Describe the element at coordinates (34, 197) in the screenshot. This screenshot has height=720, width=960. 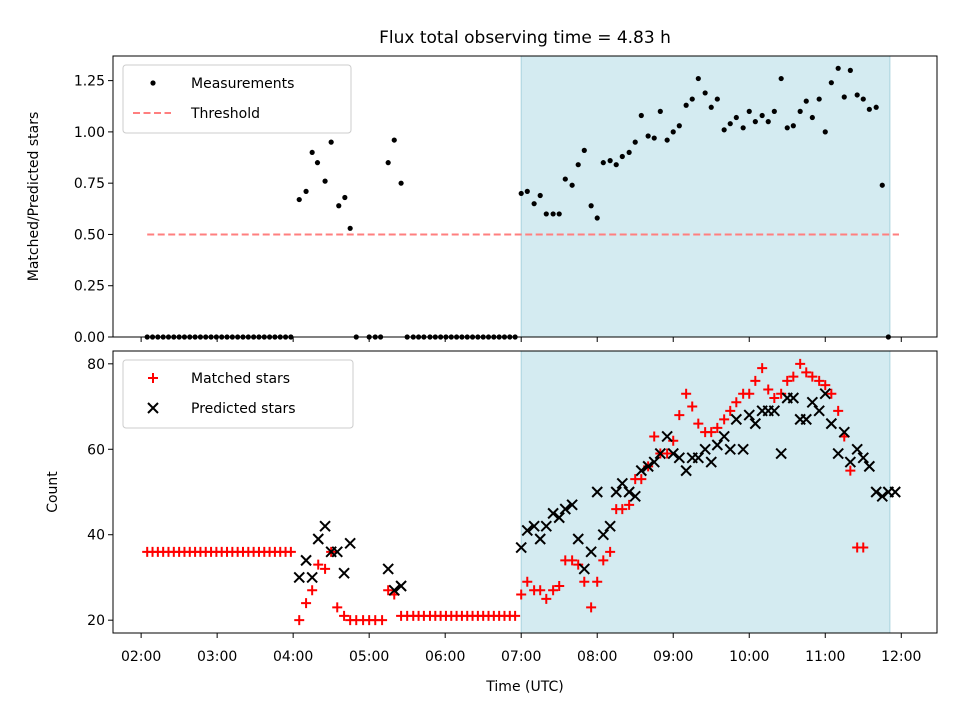
I see `ratio-y-label: Matched/Predicted stars` at that location.